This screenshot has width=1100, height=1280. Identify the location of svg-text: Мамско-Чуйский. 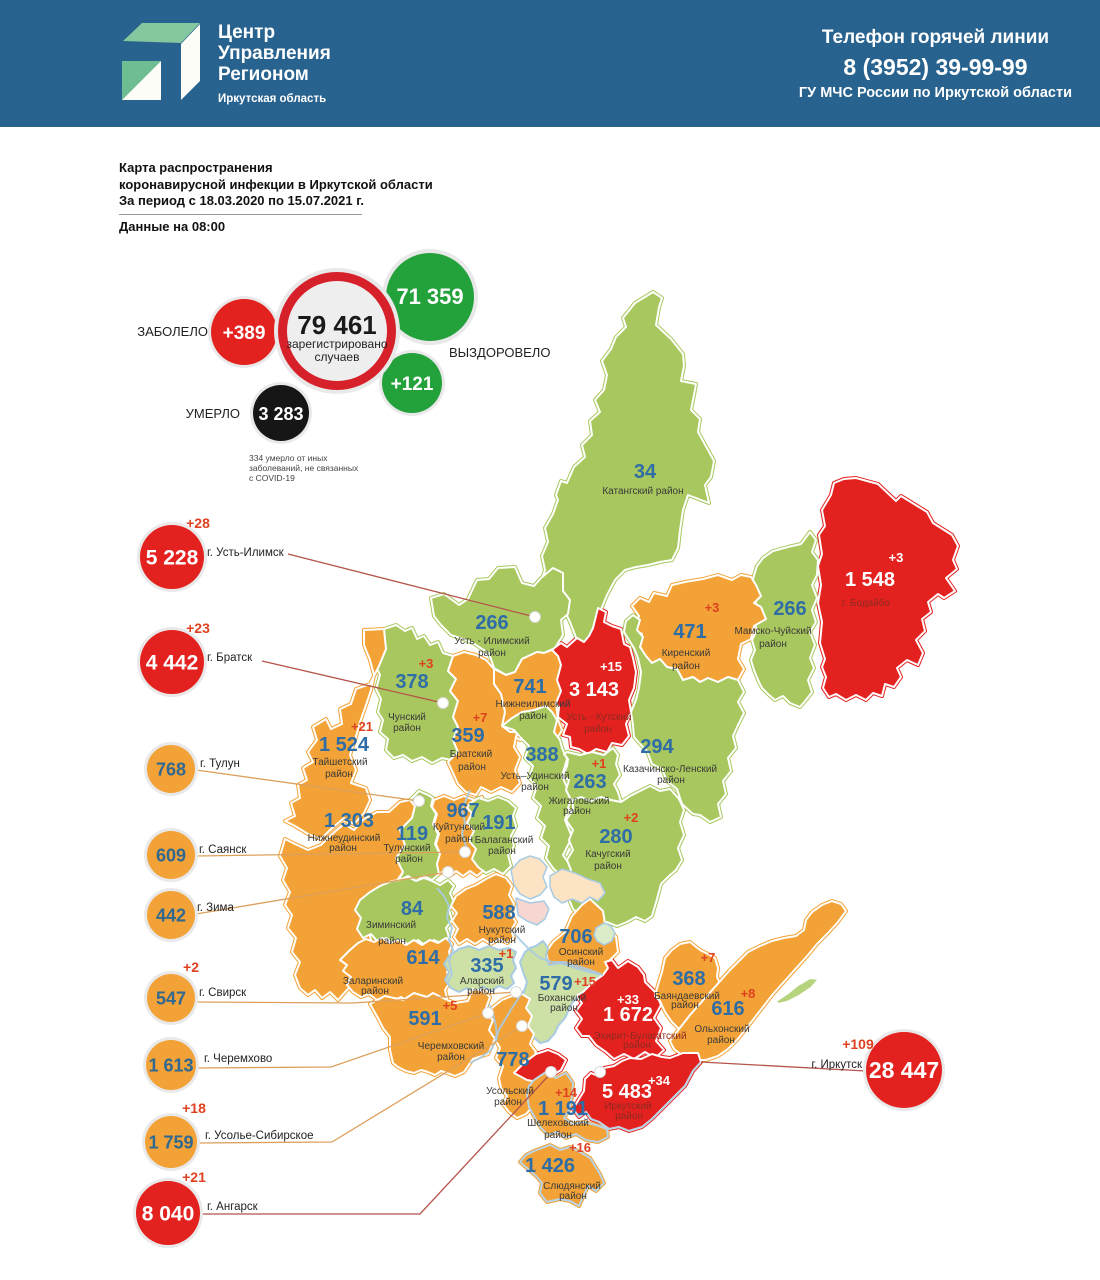
(772, 631).